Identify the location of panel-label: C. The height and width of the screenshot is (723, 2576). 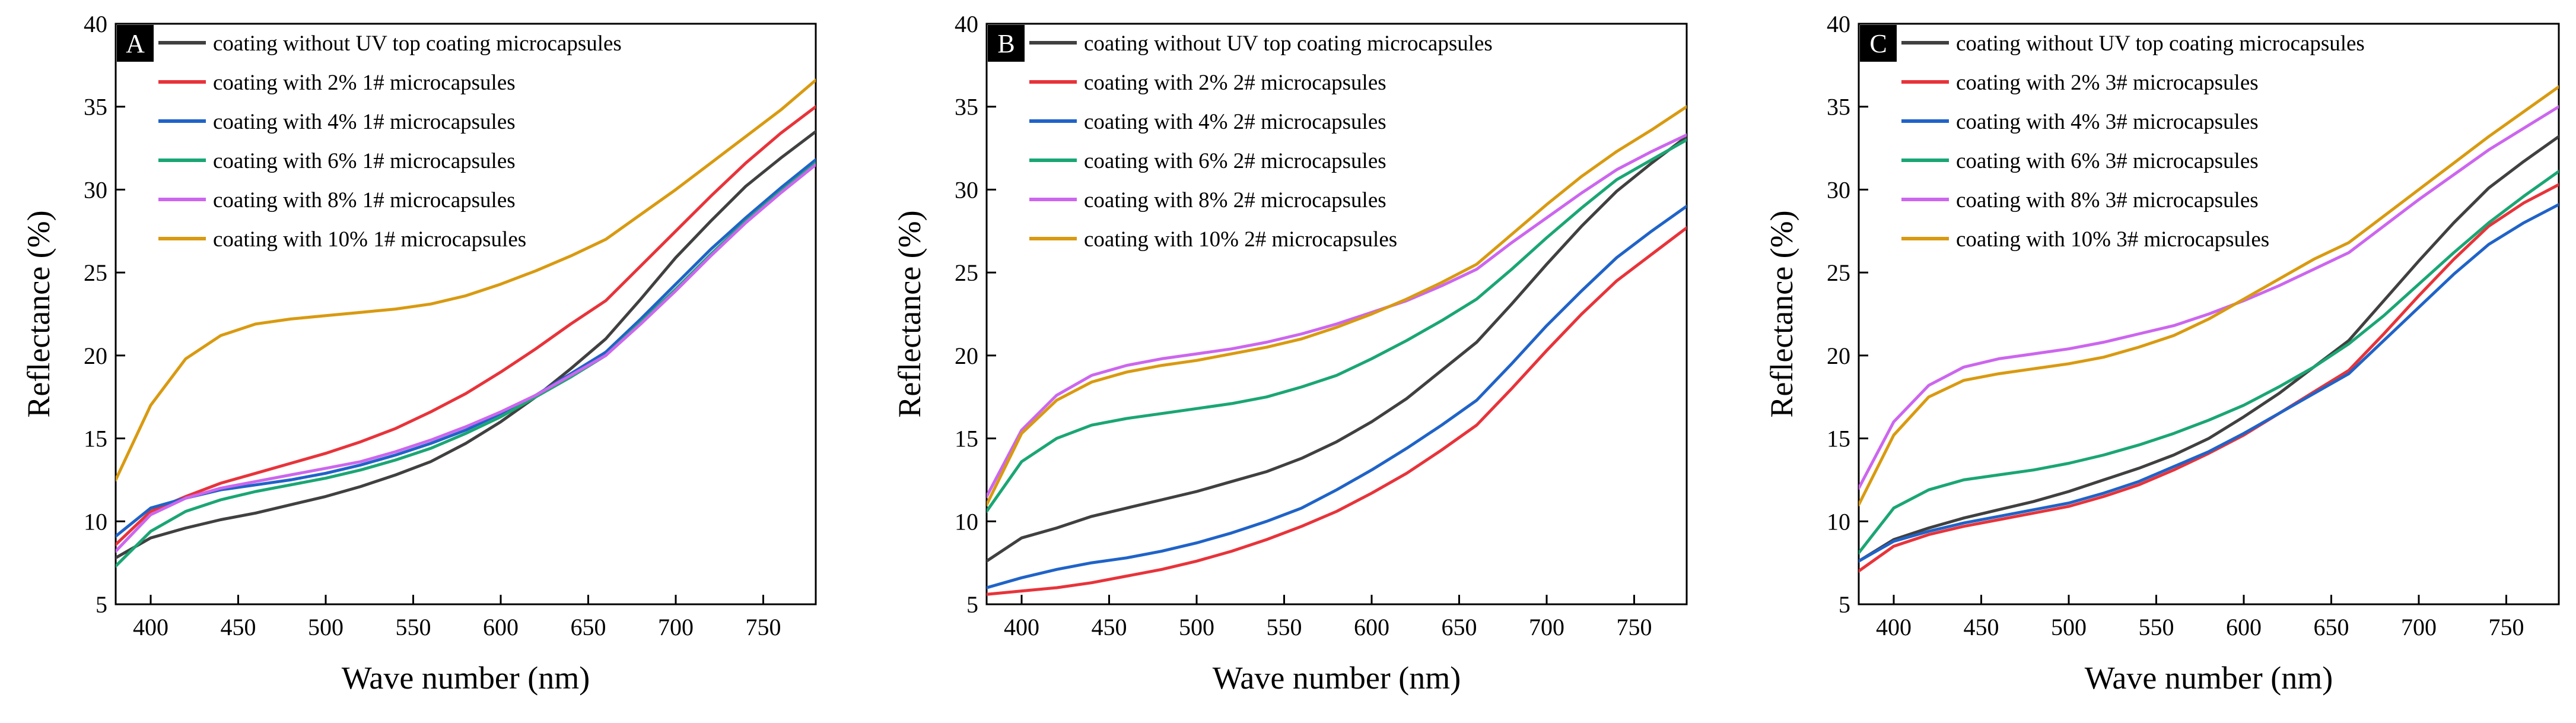
(1878, 43).